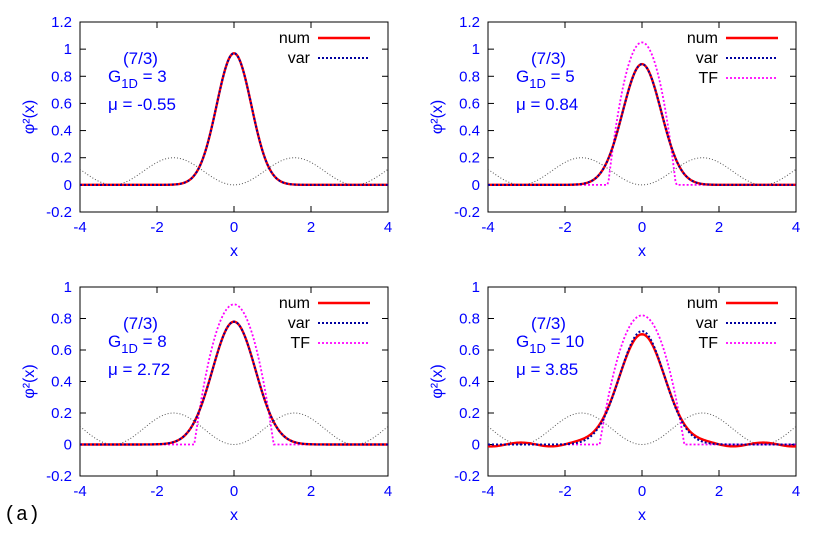 Image resolution: width=830 pixels, height=536 pixels. I want to click on annotation-g-value: = 3, so click(152, 76).